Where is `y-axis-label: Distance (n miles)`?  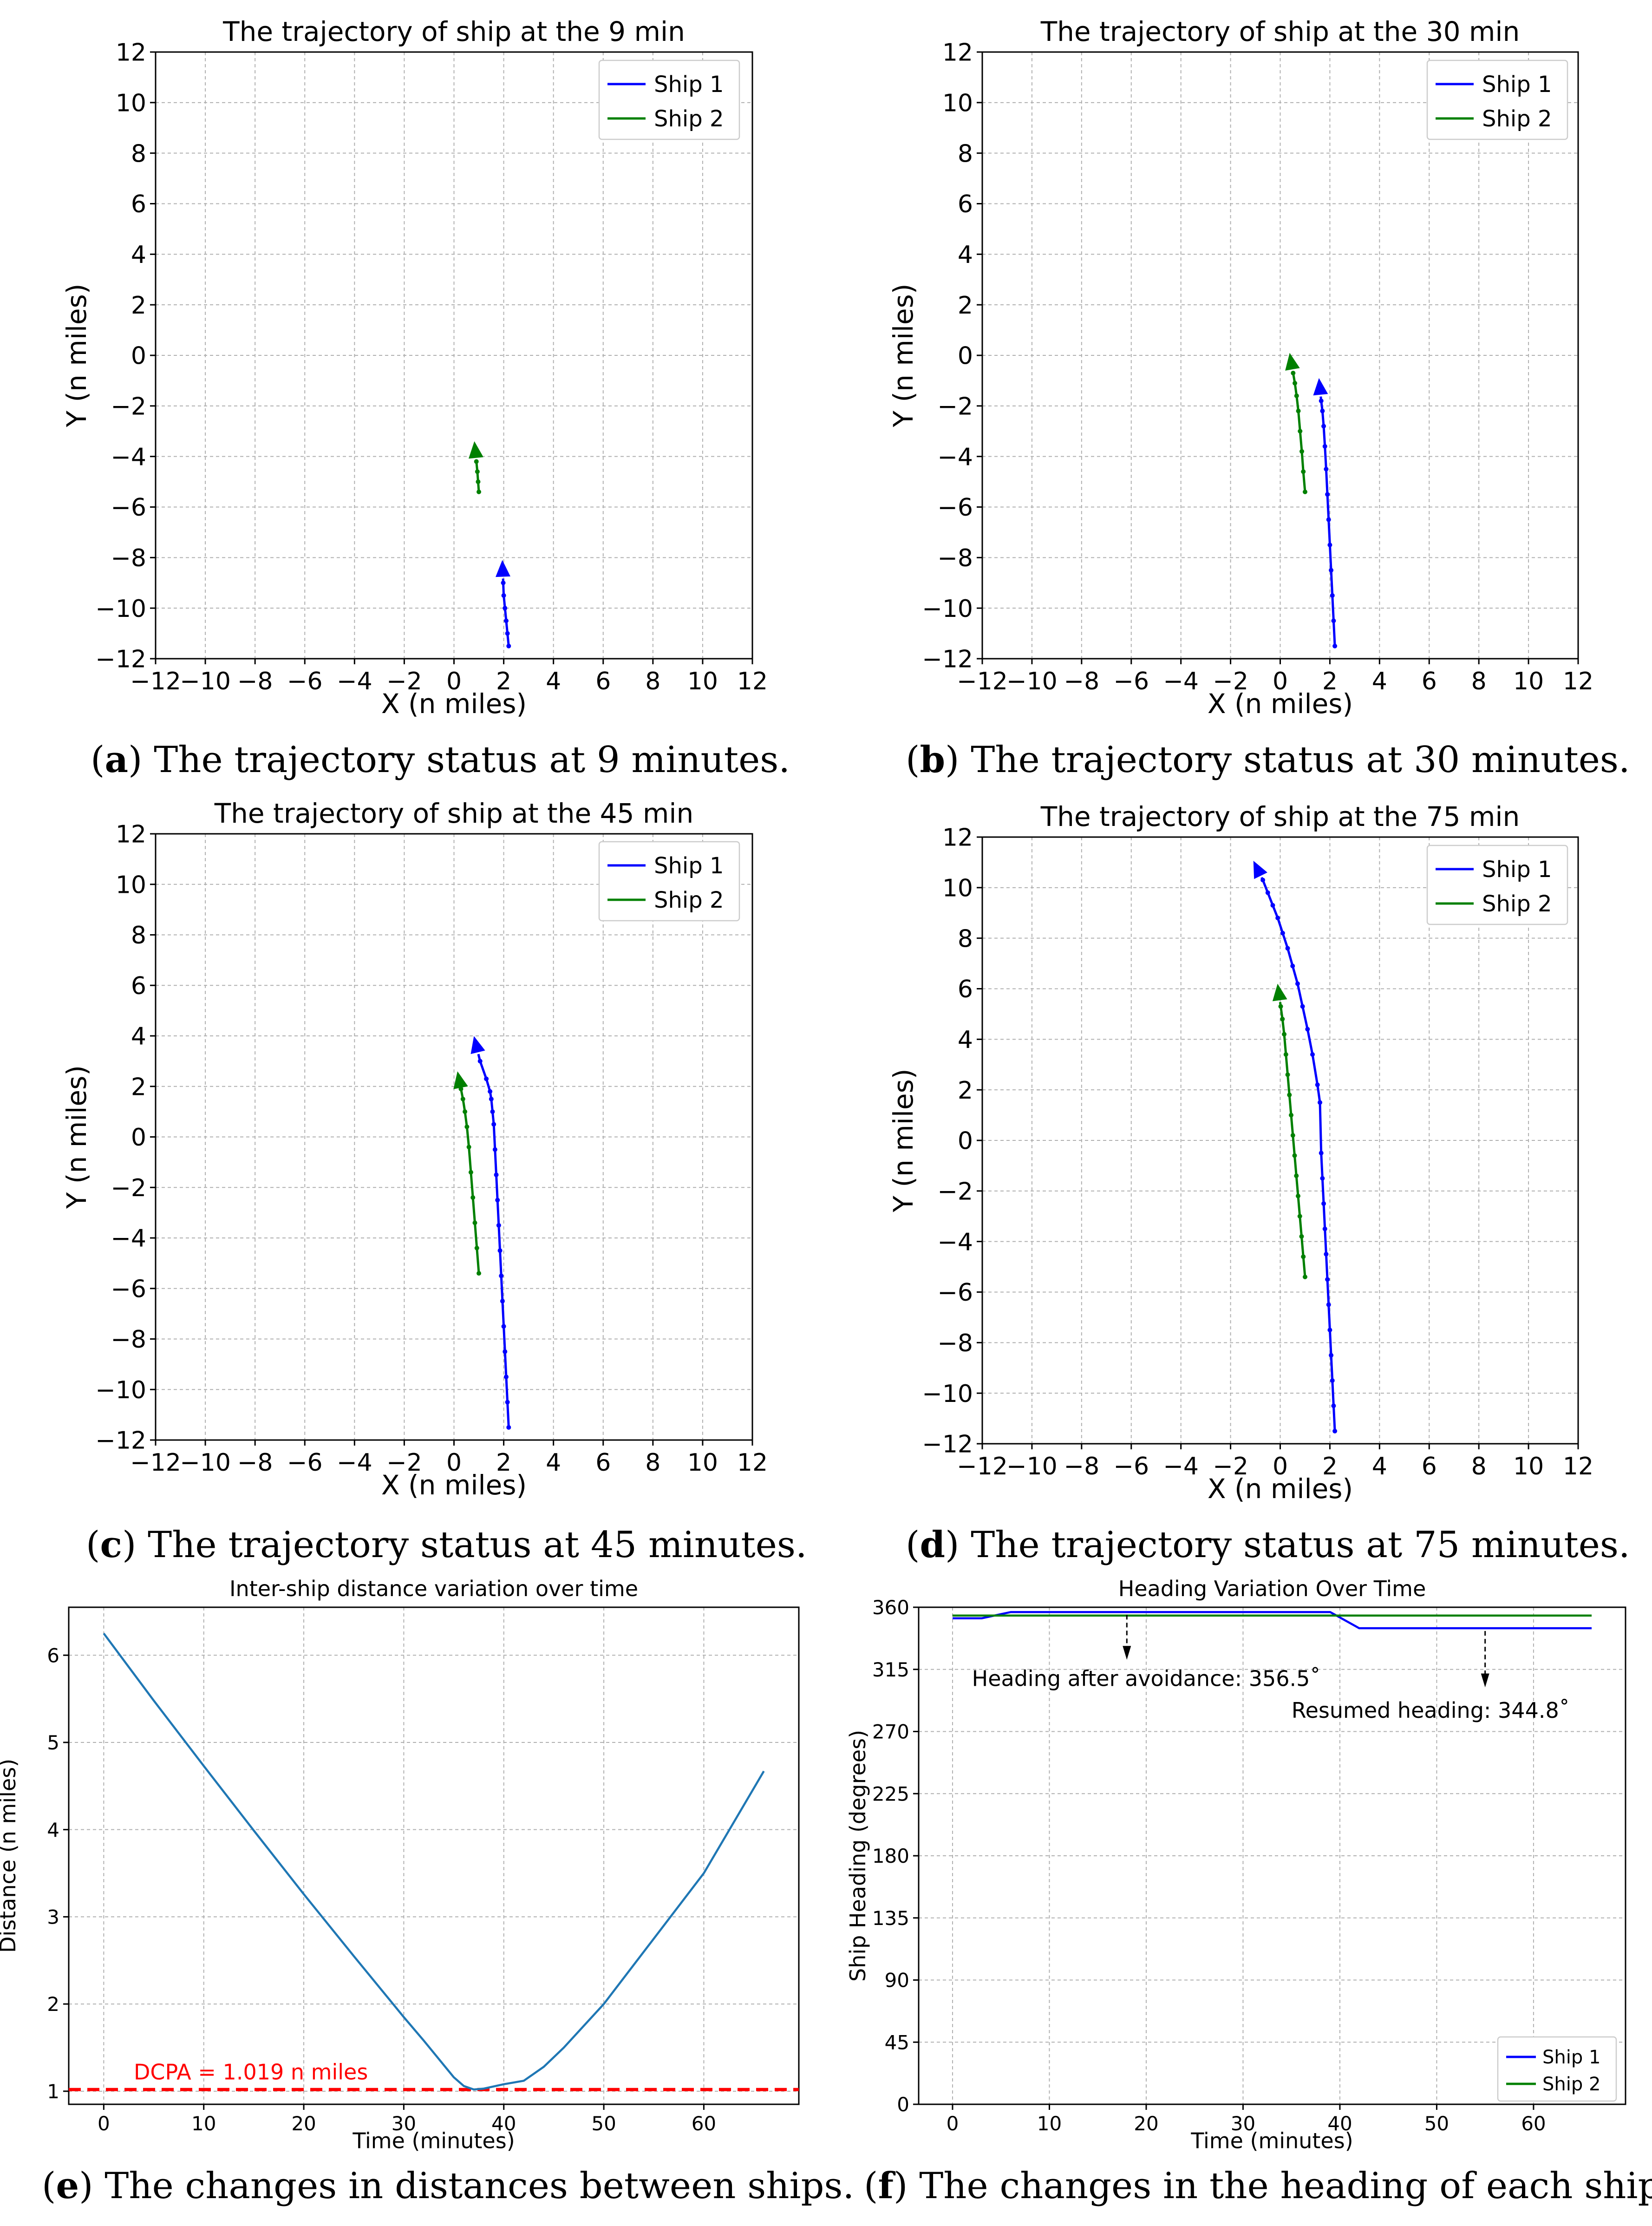
y-axis-label: Distance (n miles) is located at coordinates (10, 1856).